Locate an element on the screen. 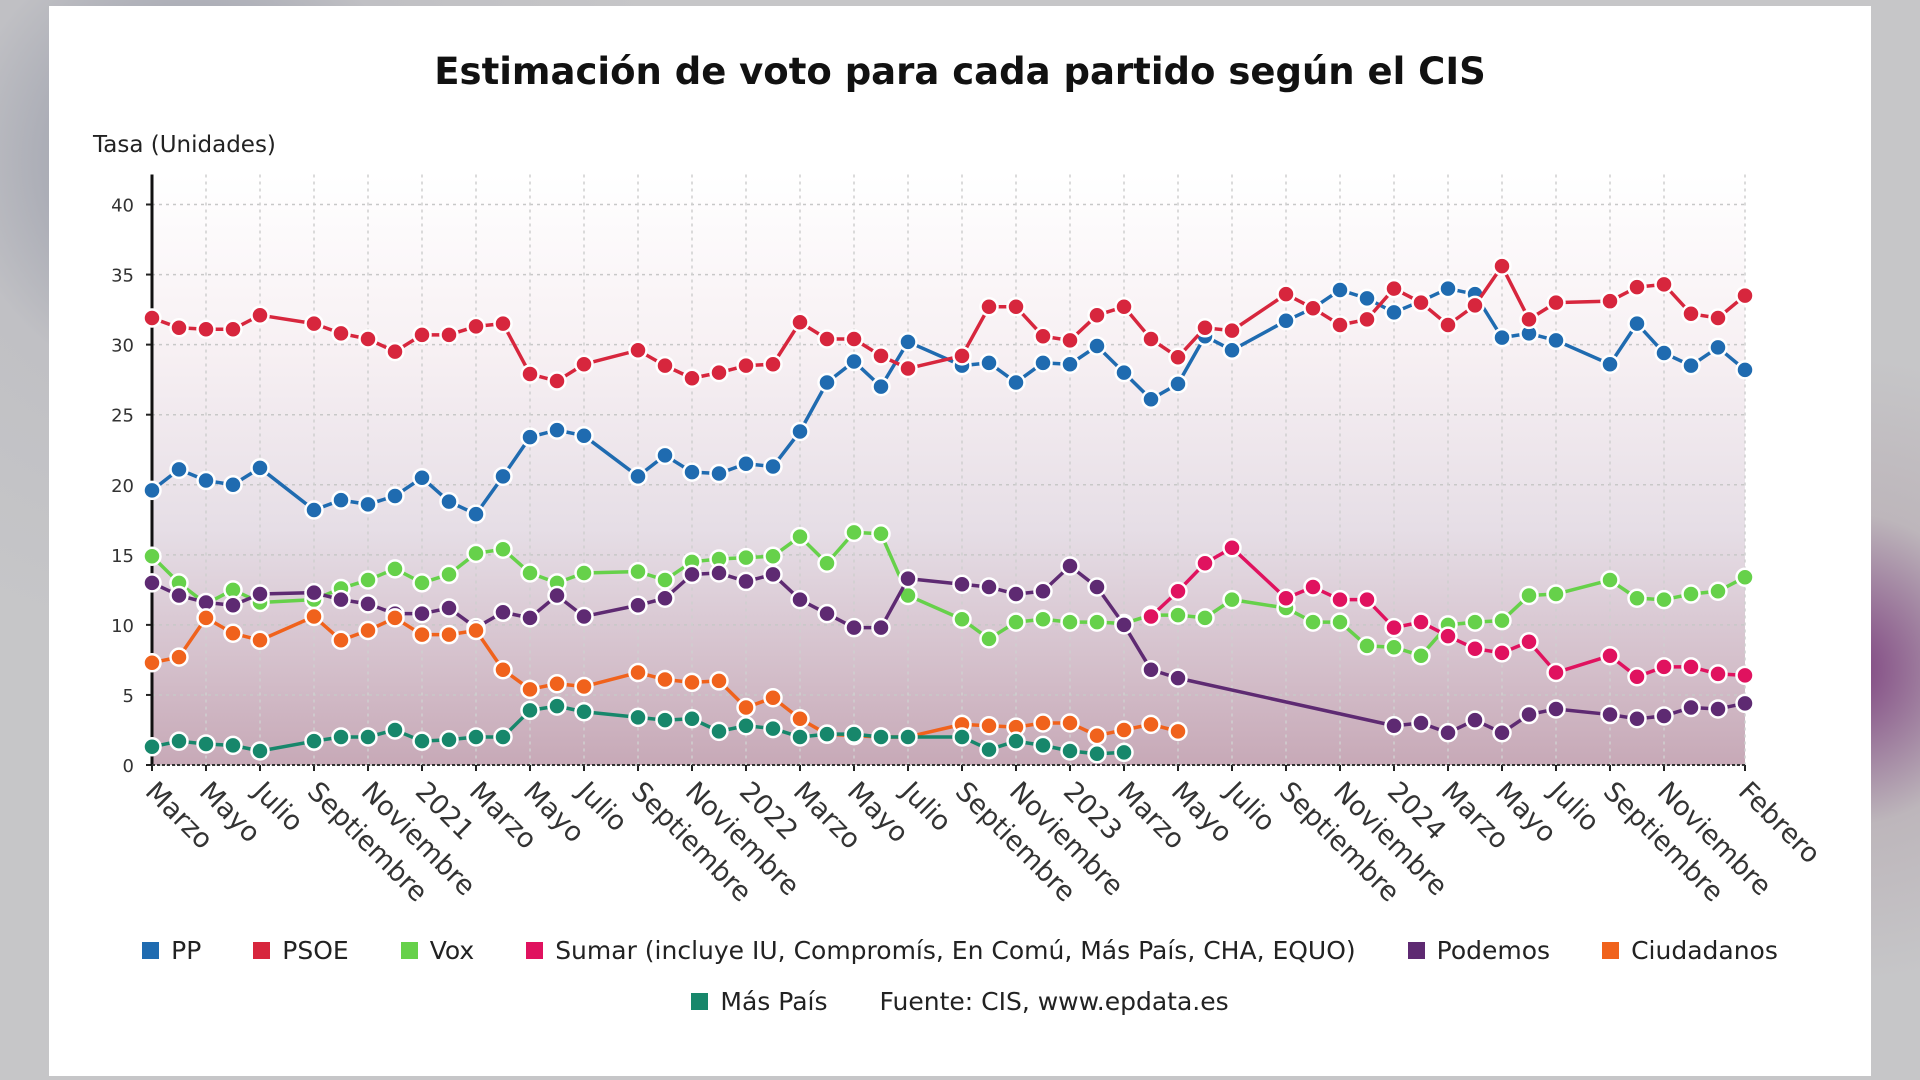 The image size is (1920, 1080). y-tick-label: 40 is located at coordinates (122, 206).